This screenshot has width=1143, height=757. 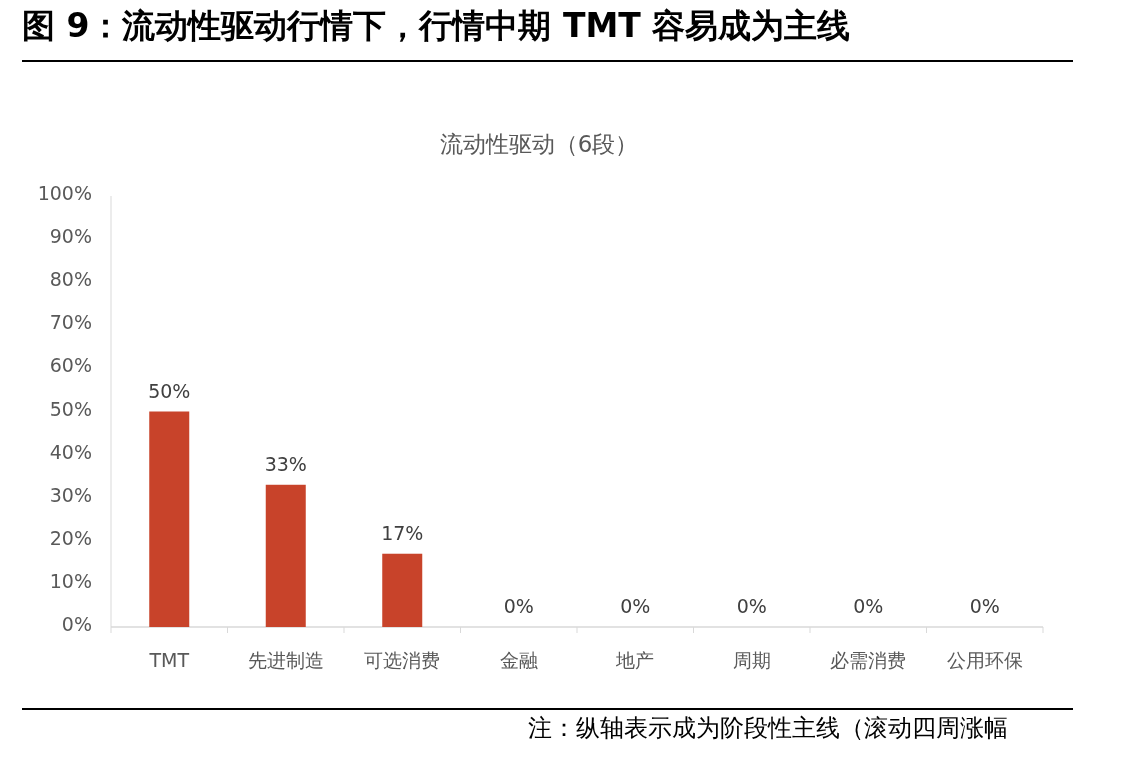 What do you see at coordinates (70, 408) in the screenshot?
I see `y-tick-label: 50%` at bounding box center [70, 408].